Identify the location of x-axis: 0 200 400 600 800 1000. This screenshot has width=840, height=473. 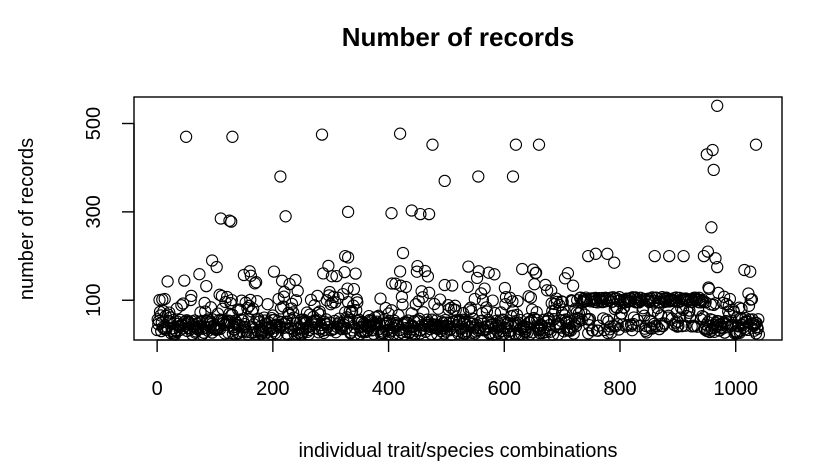
(455, 369).